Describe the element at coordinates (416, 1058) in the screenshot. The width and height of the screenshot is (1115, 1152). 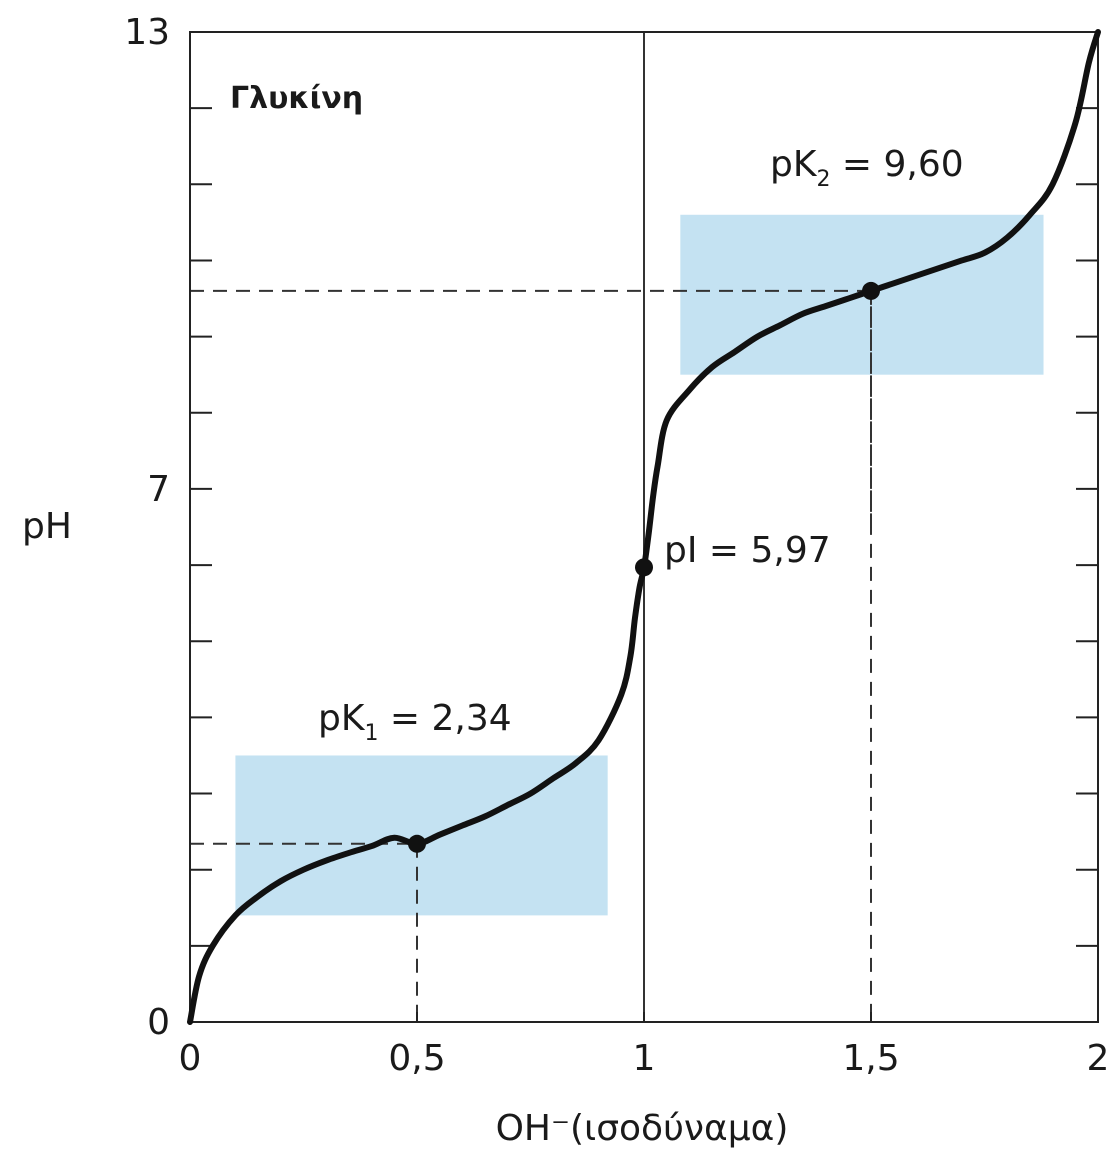
I see `x-tick-label: 0,5` at that location.